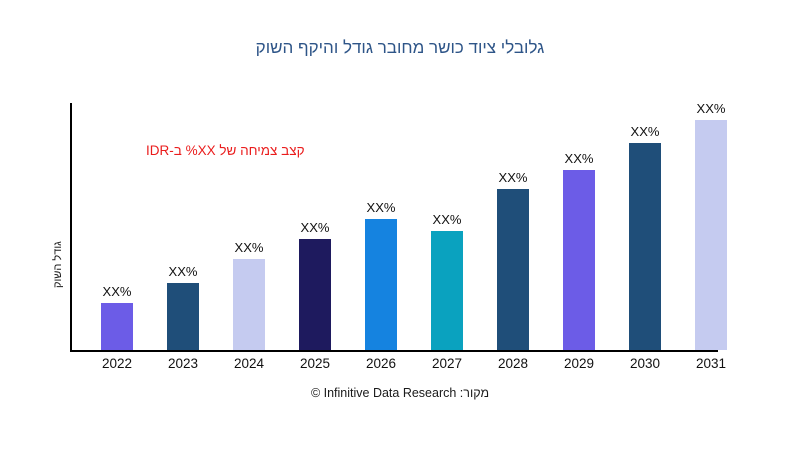 Image resolution: width=800 pixels, height=450 pixels. I want to click on y-axis-title: גודל השוק, so click(58, 264).